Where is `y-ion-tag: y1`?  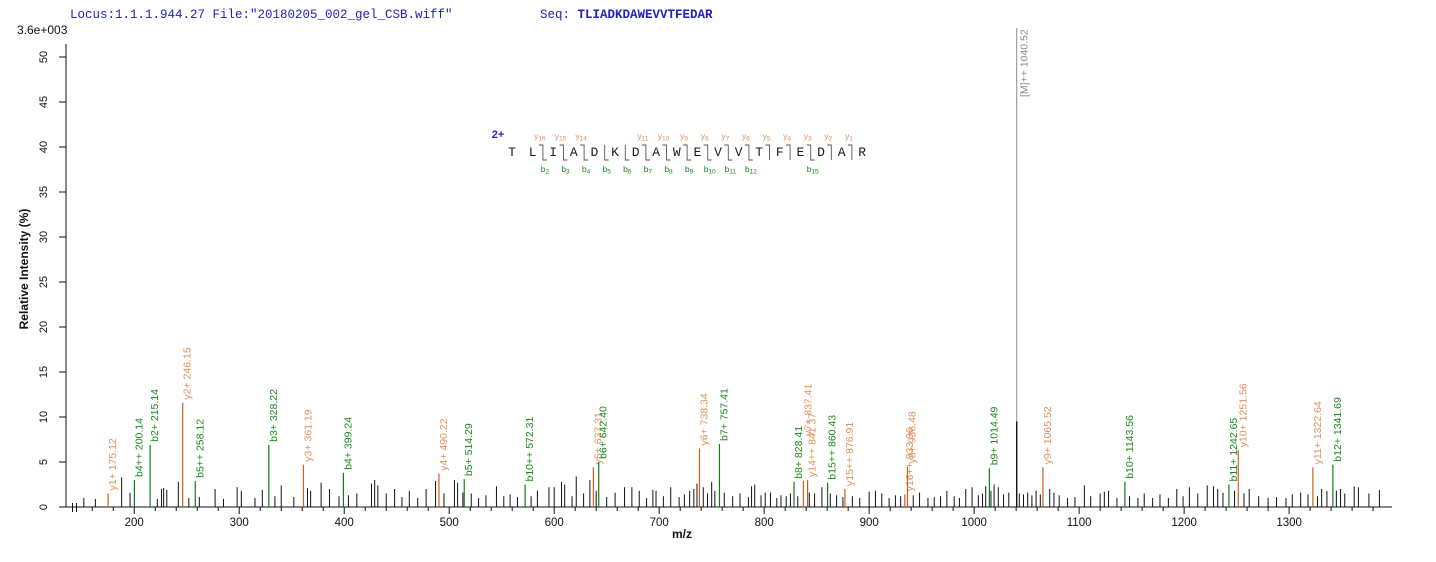
y-ion-tag: y1 is located at coordinates (849, 137).